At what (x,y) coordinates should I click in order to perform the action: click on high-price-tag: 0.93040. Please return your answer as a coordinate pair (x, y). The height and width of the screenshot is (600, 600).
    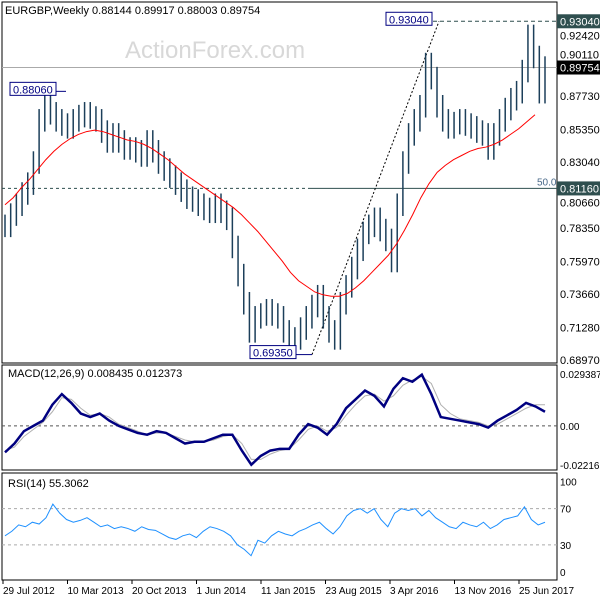
    Looking at the image, I should click on (580, 22).